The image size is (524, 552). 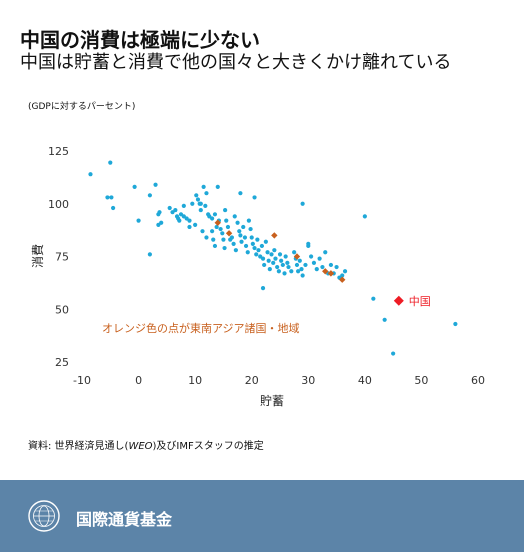 I want to click on source-prefix: 資料: 世界経済見通し(, so click(x=78, y=446).